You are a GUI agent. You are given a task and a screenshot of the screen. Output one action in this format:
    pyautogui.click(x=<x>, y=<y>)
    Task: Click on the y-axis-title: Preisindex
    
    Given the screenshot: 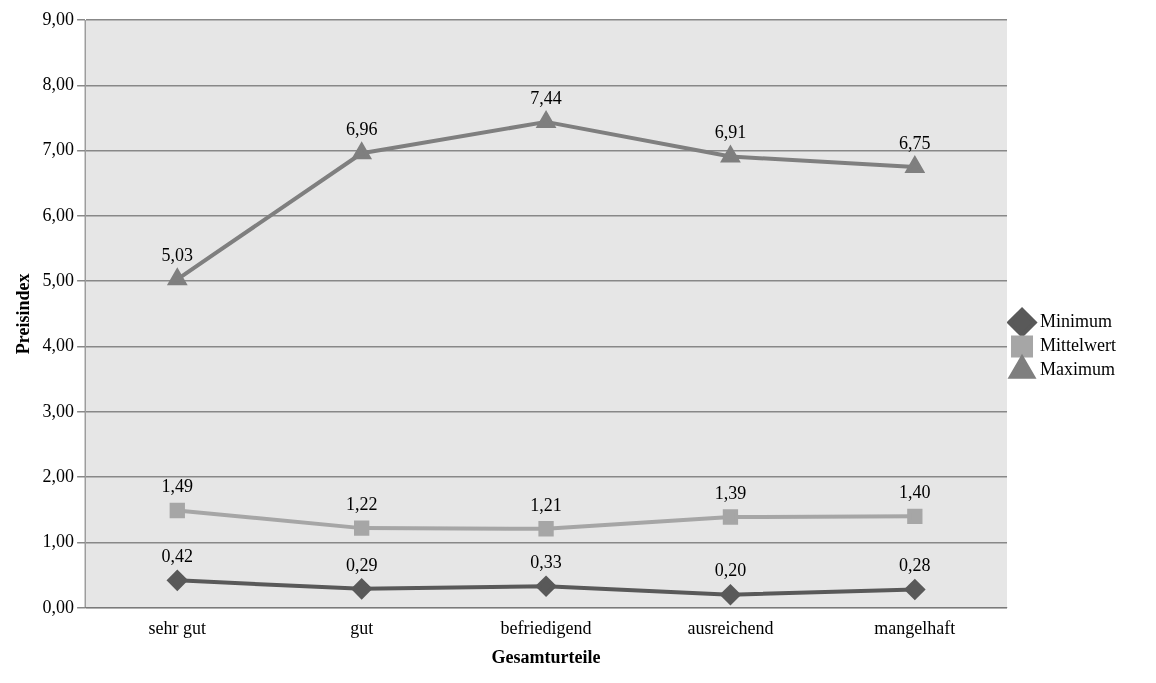 What is the action you would take?
    pyautogui.click(x=23, y=314)
    